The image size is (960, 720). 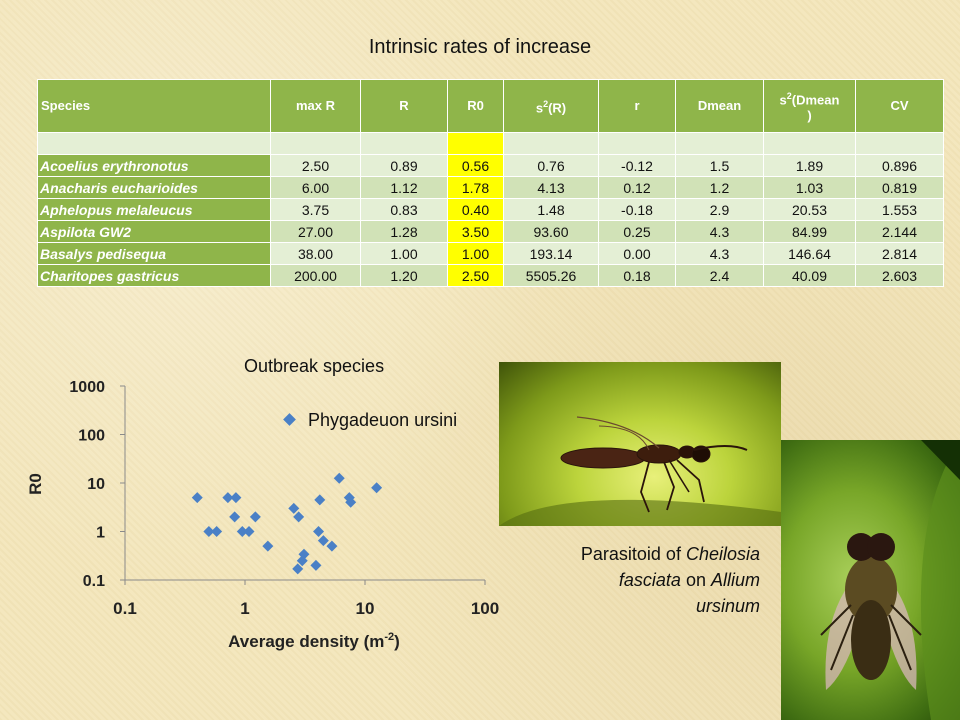 What do you see at coordinates (154, 165) in the screenshot?
I see `cell-species: Acoelius erythronotus` at bounding box center [154, 165].